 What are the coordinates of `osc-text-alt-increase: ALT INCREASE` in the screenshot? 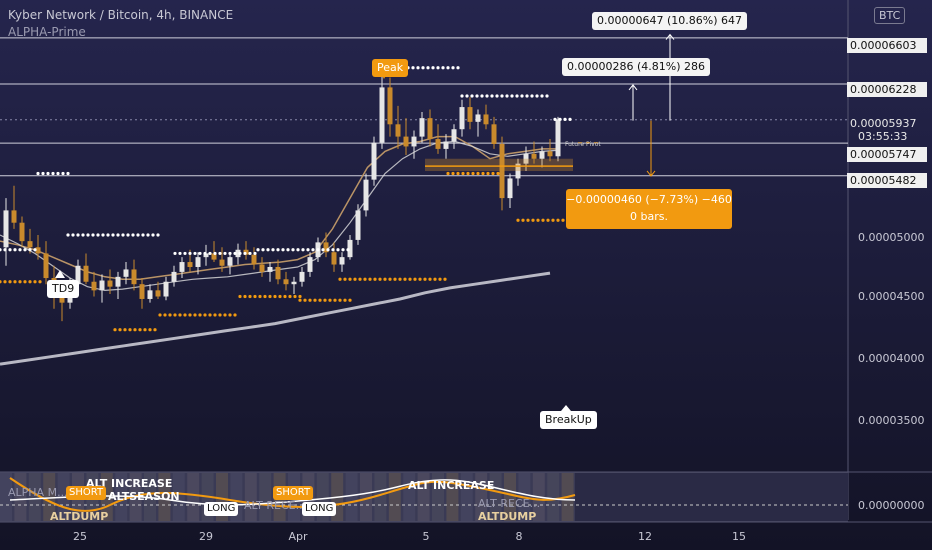 It's located at (129, 483).